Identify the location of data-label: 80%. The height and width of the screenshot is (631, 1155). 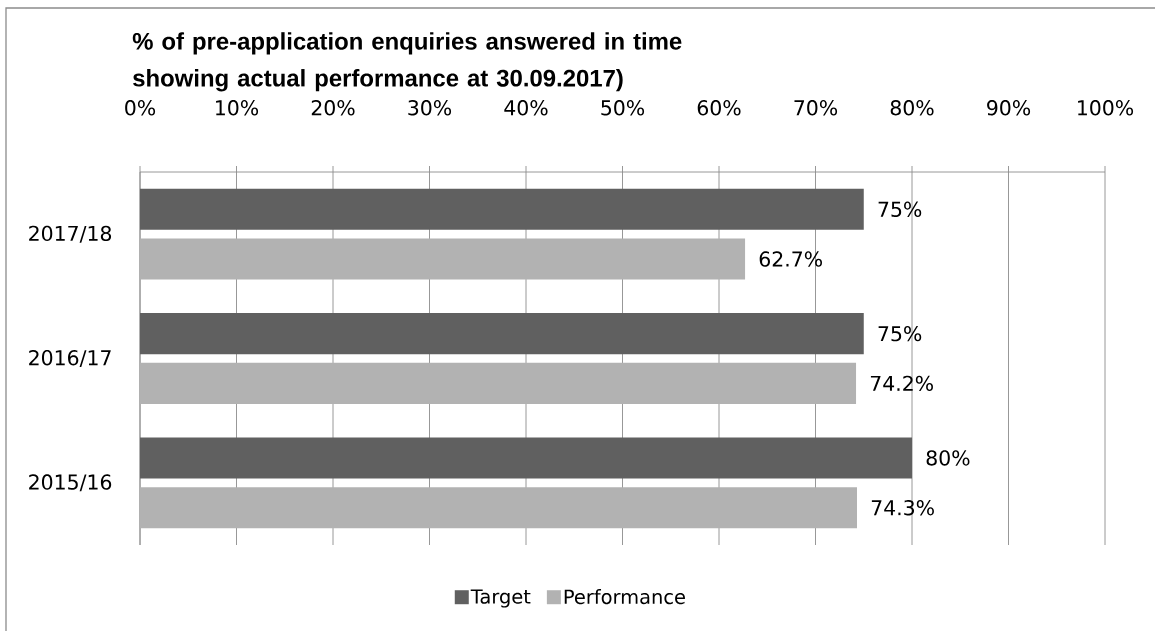
(948, 458).